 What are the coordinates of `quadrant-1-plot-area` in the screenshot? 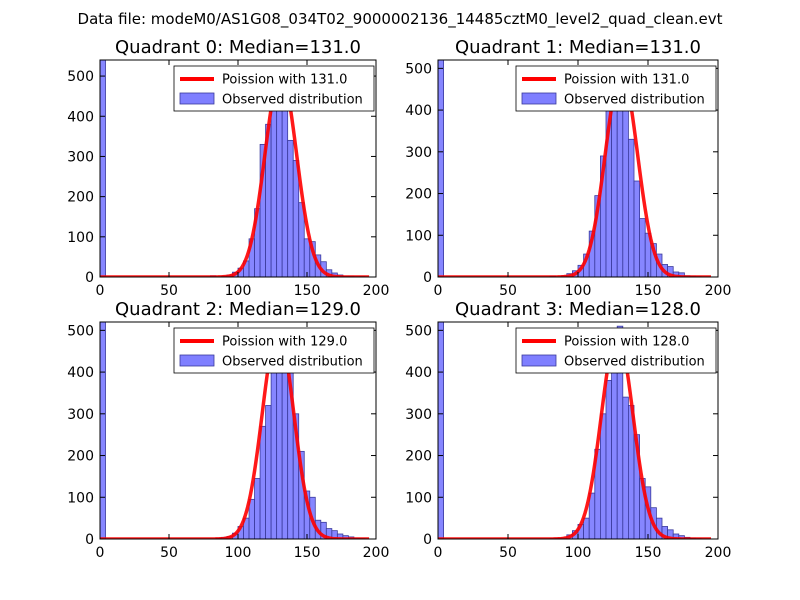 It's located at (575, 168).